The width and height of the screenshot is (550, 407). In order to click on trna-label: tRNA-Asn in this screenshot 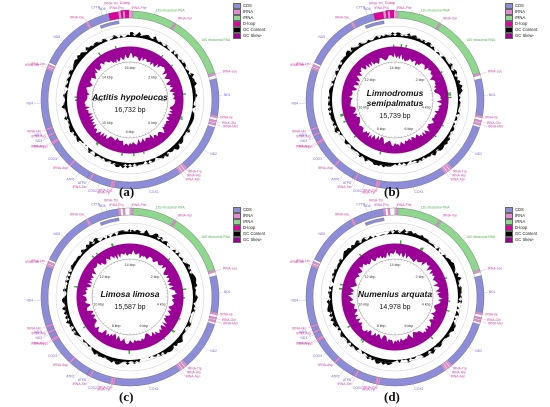, I will do `click(458, 179)`.